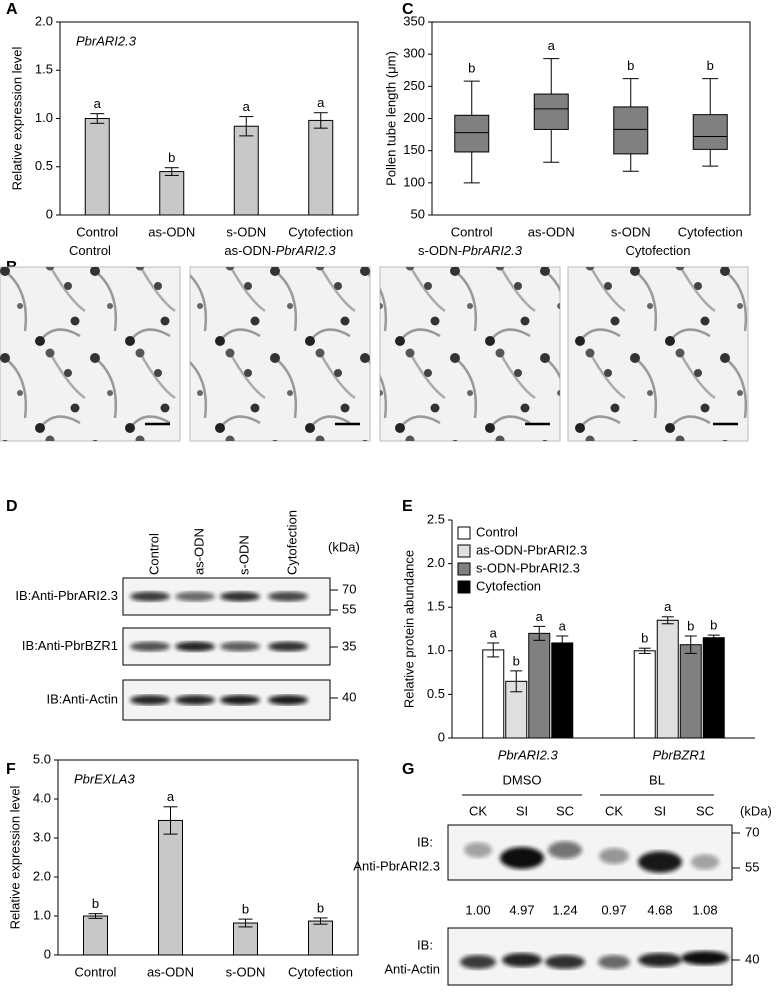 Image resolution: width=777 pixels, height=1005 pixels. What do you see at coordinates (16, 118) in the screenshot?
I see `y-axis-title: Relative expression level` at bounding box center [16, 118].